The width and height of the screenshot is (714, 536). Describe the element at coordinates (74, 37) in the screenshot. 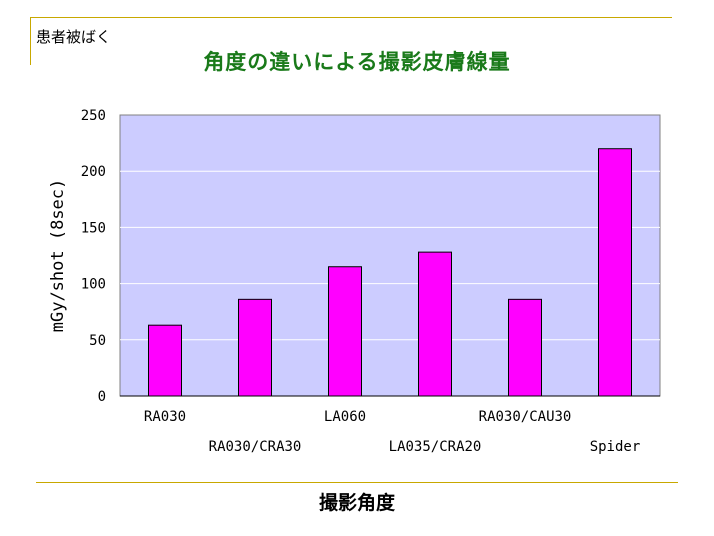

I see `section-label: 患者被ばく` at that location.